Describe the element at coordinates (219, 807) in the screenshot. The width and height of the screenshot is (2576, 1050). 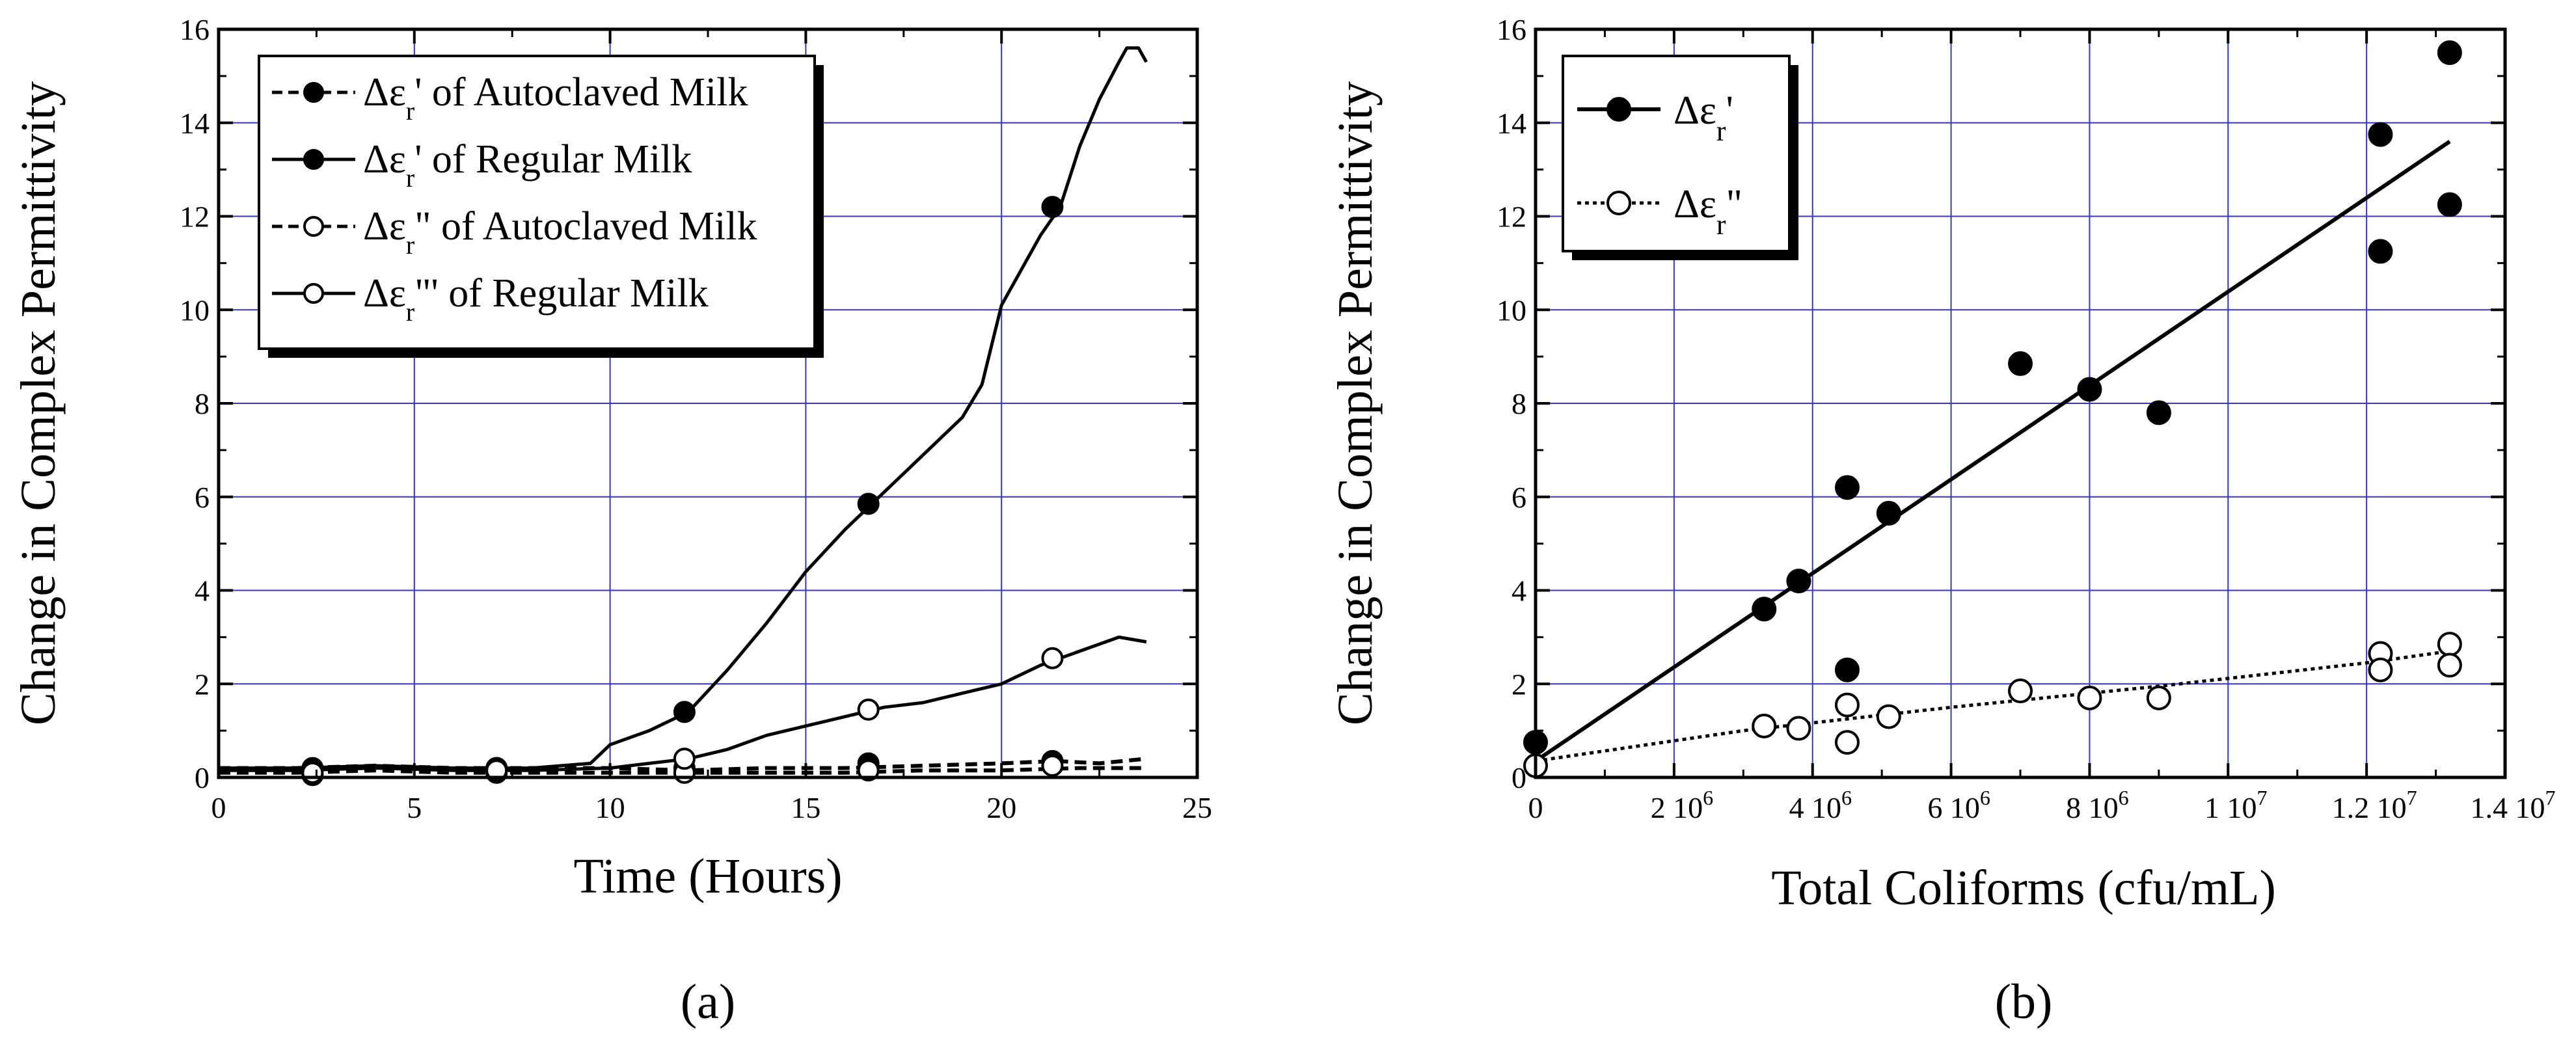
I see `x-tick-label: 0` at that location.